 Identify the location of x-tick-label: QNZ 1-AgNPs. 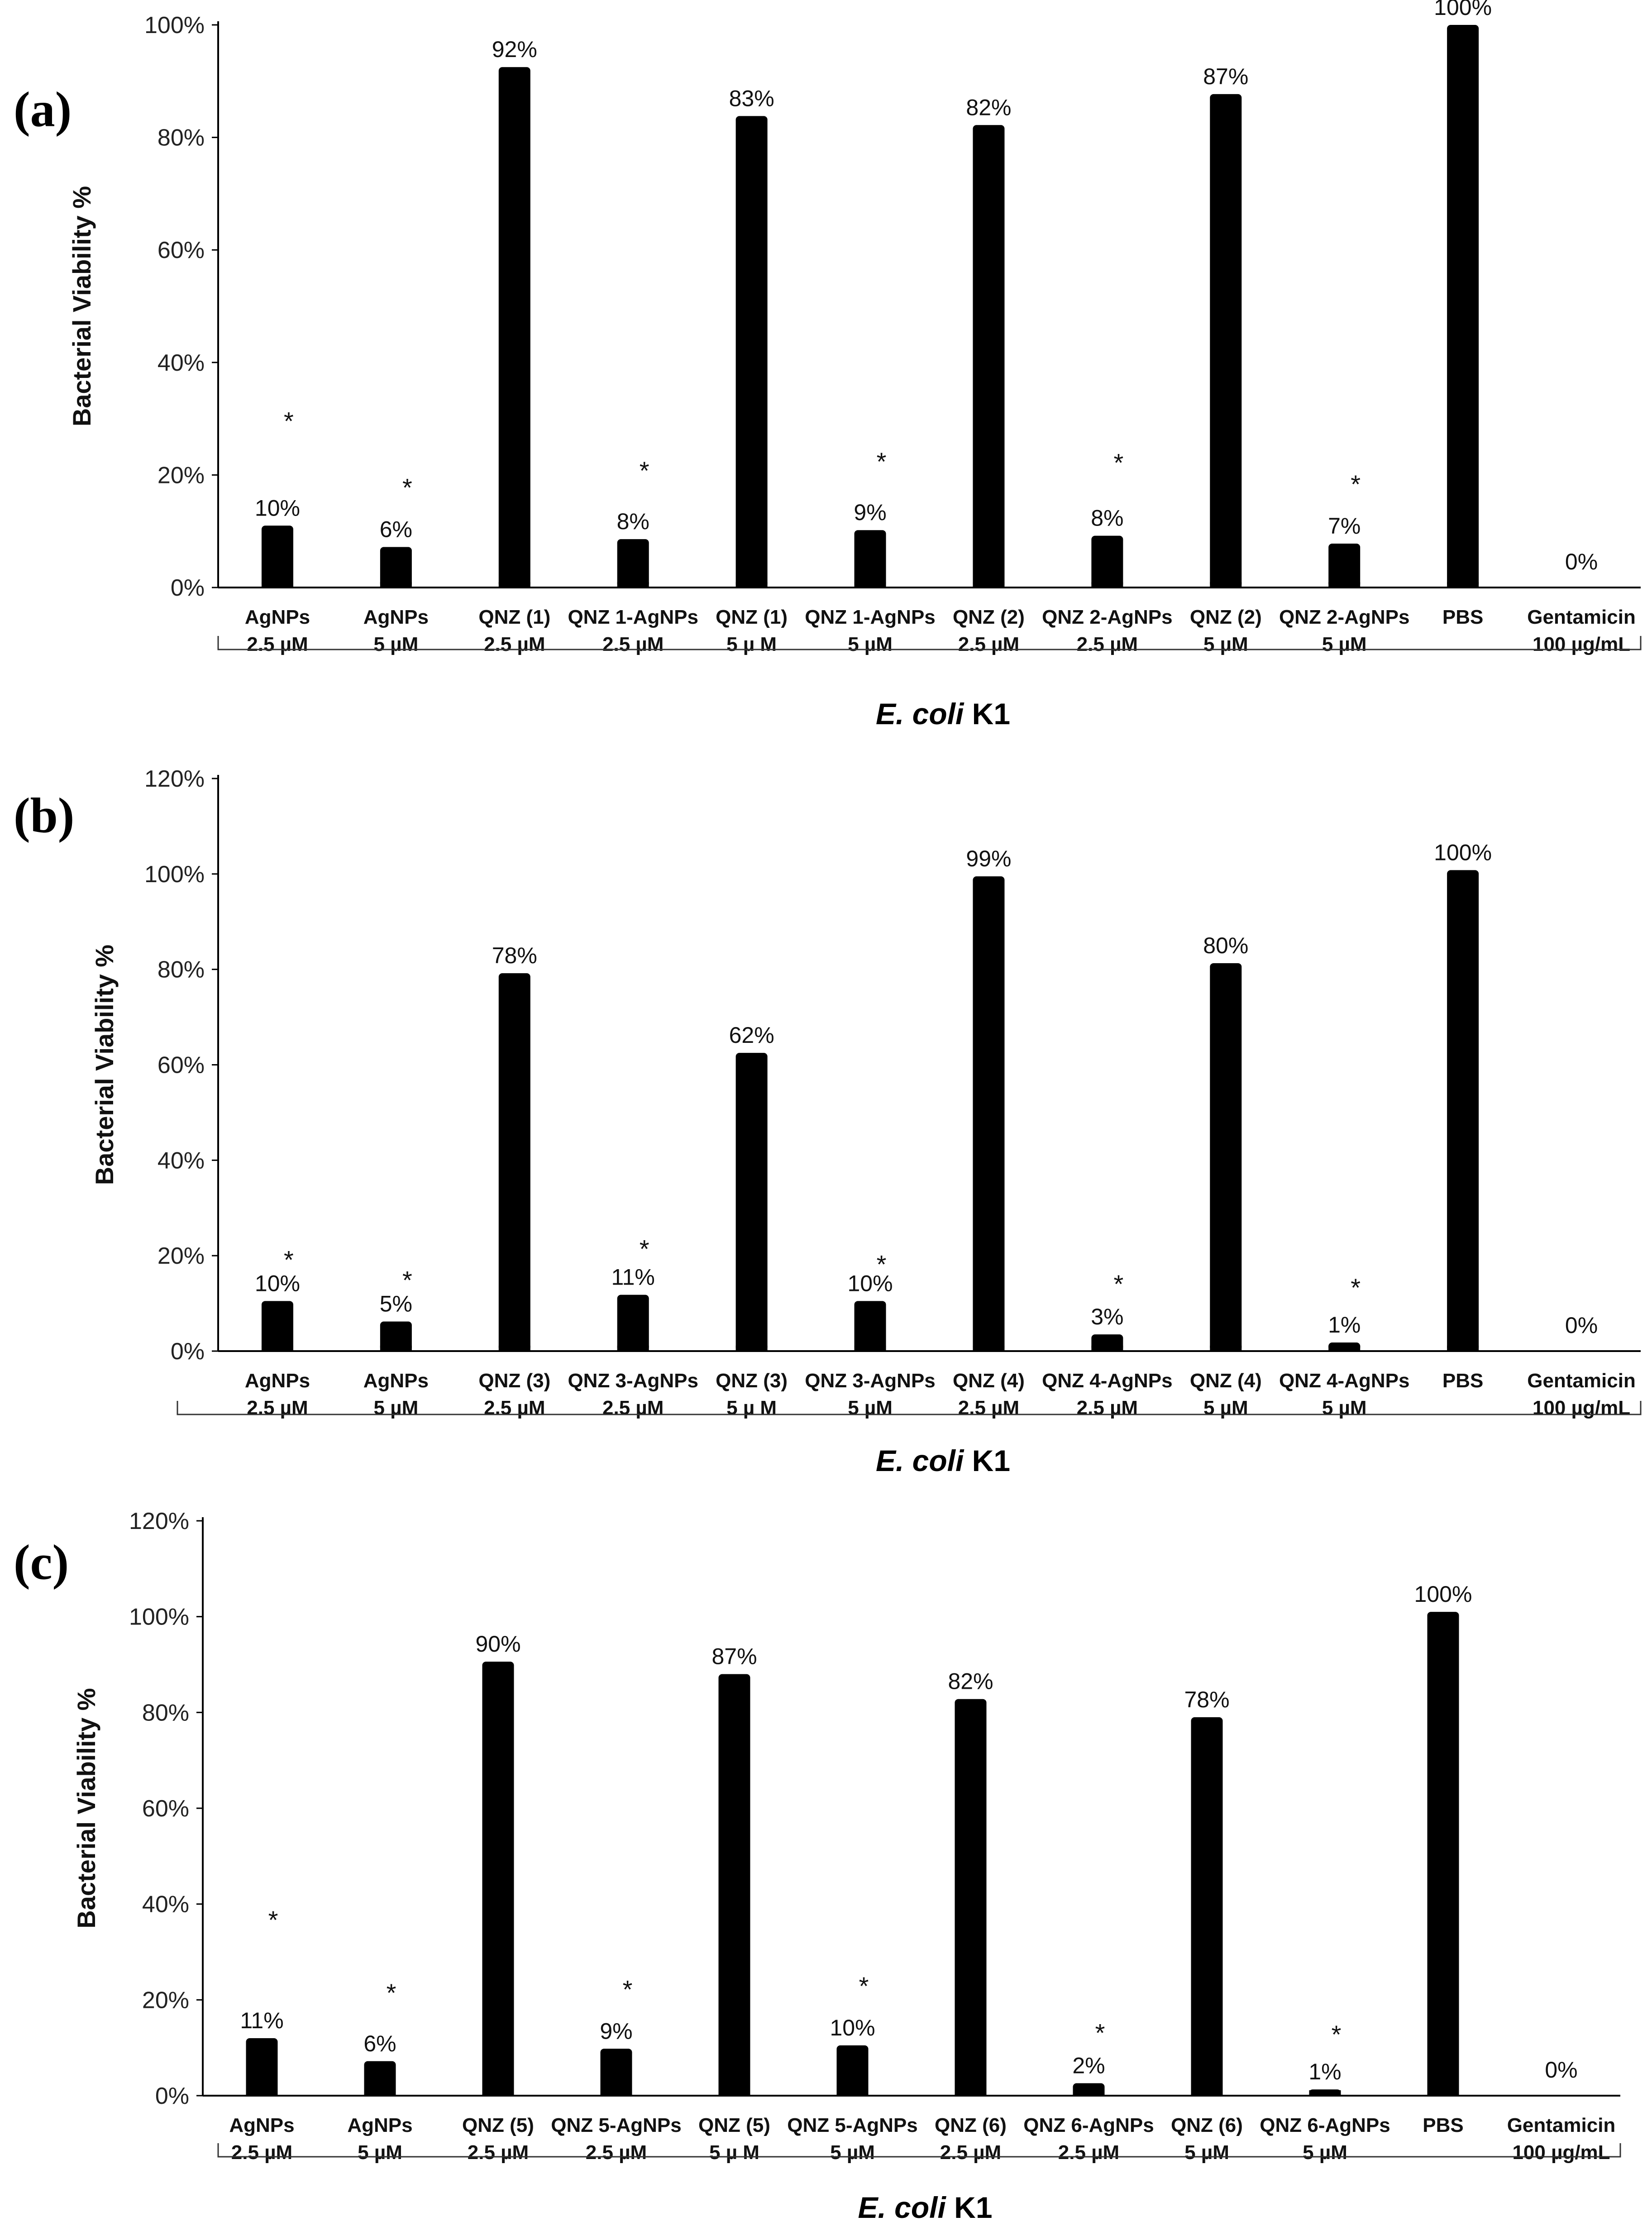
(633, 617).